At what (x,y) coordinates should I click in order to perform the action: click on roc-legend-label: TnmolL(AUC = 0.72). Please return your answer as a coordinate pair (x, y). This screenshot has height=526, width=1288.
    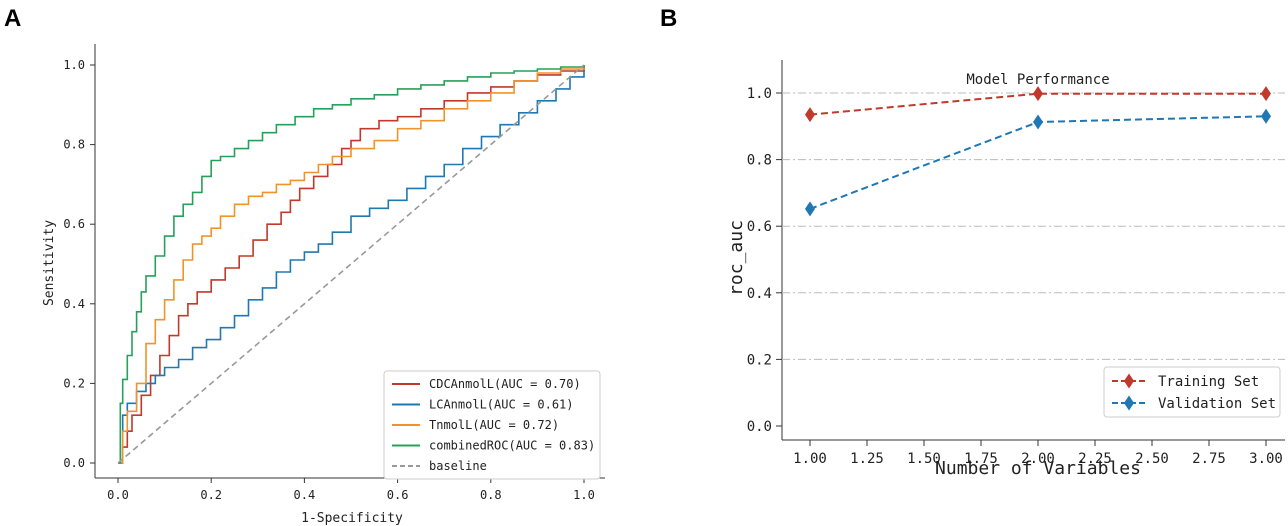
    Looking at the image, I should click on (494, 425).